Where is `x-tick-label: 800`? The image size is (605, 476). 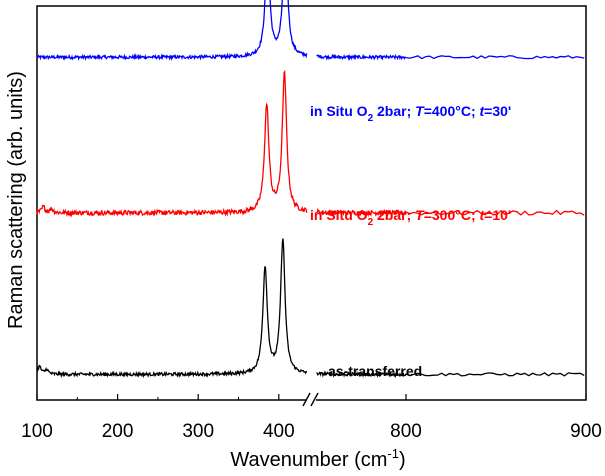
x-tick-label: 800 is located at coordinates (406, 431).